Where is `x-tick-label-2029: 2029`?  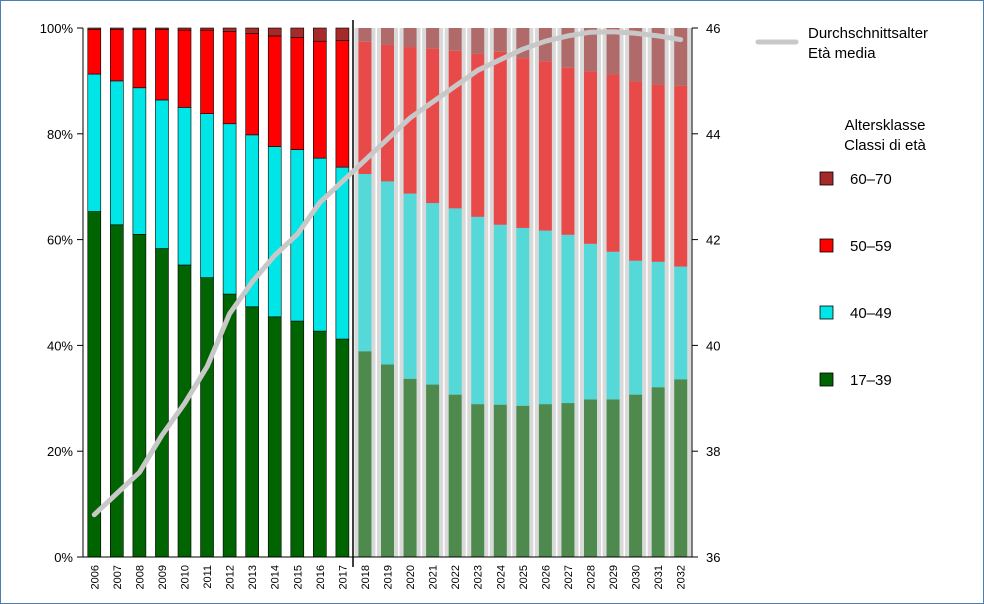 x-tick-label-2029: 2029 is located at coordinates (614, 577).